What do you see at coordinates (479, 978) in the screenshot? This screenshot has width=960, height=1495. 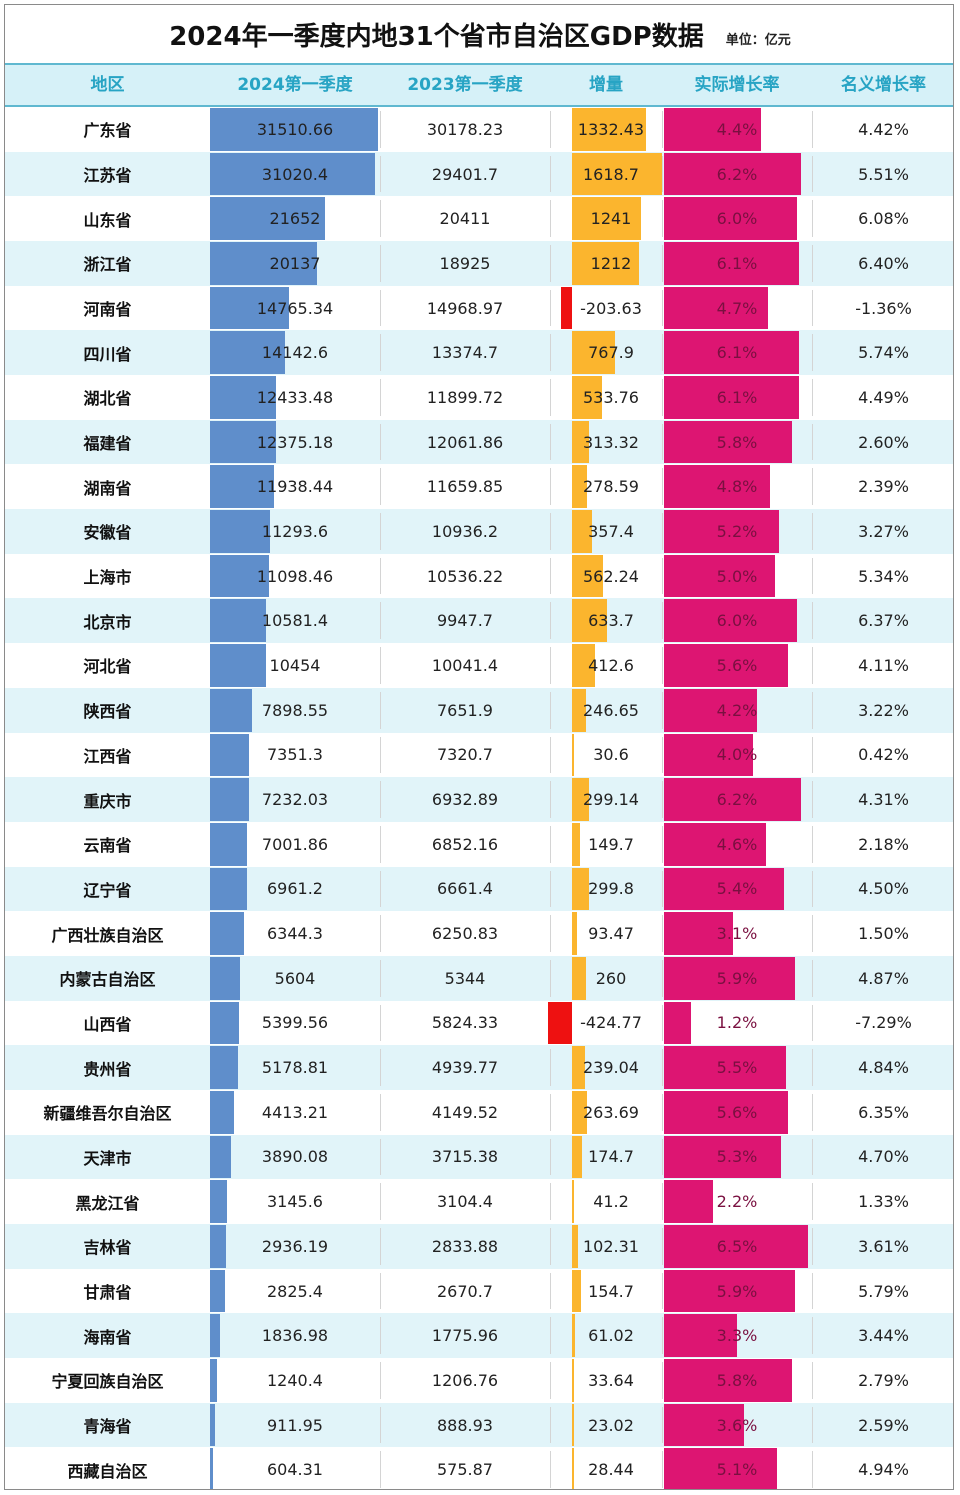 I see `table-row: 内蒙古自治区 5604 5344 260 5.9% 4.87%` at bounding box center [479, 978].